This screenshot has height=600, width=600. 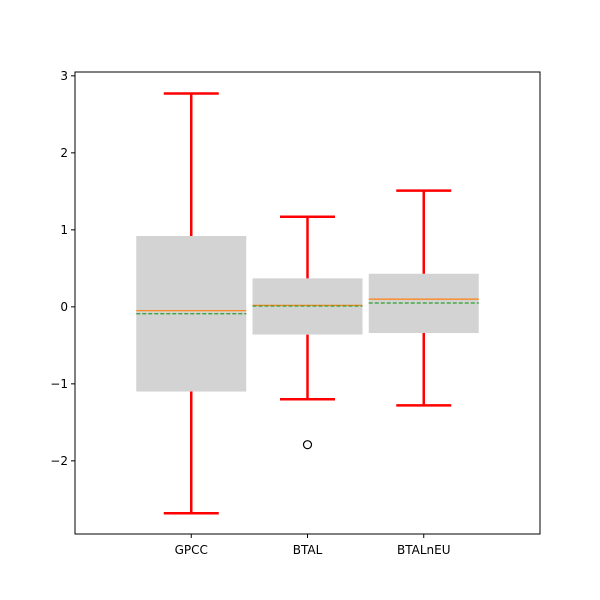 I want to click on box-group-gpcc, so click(x=191, y=303).